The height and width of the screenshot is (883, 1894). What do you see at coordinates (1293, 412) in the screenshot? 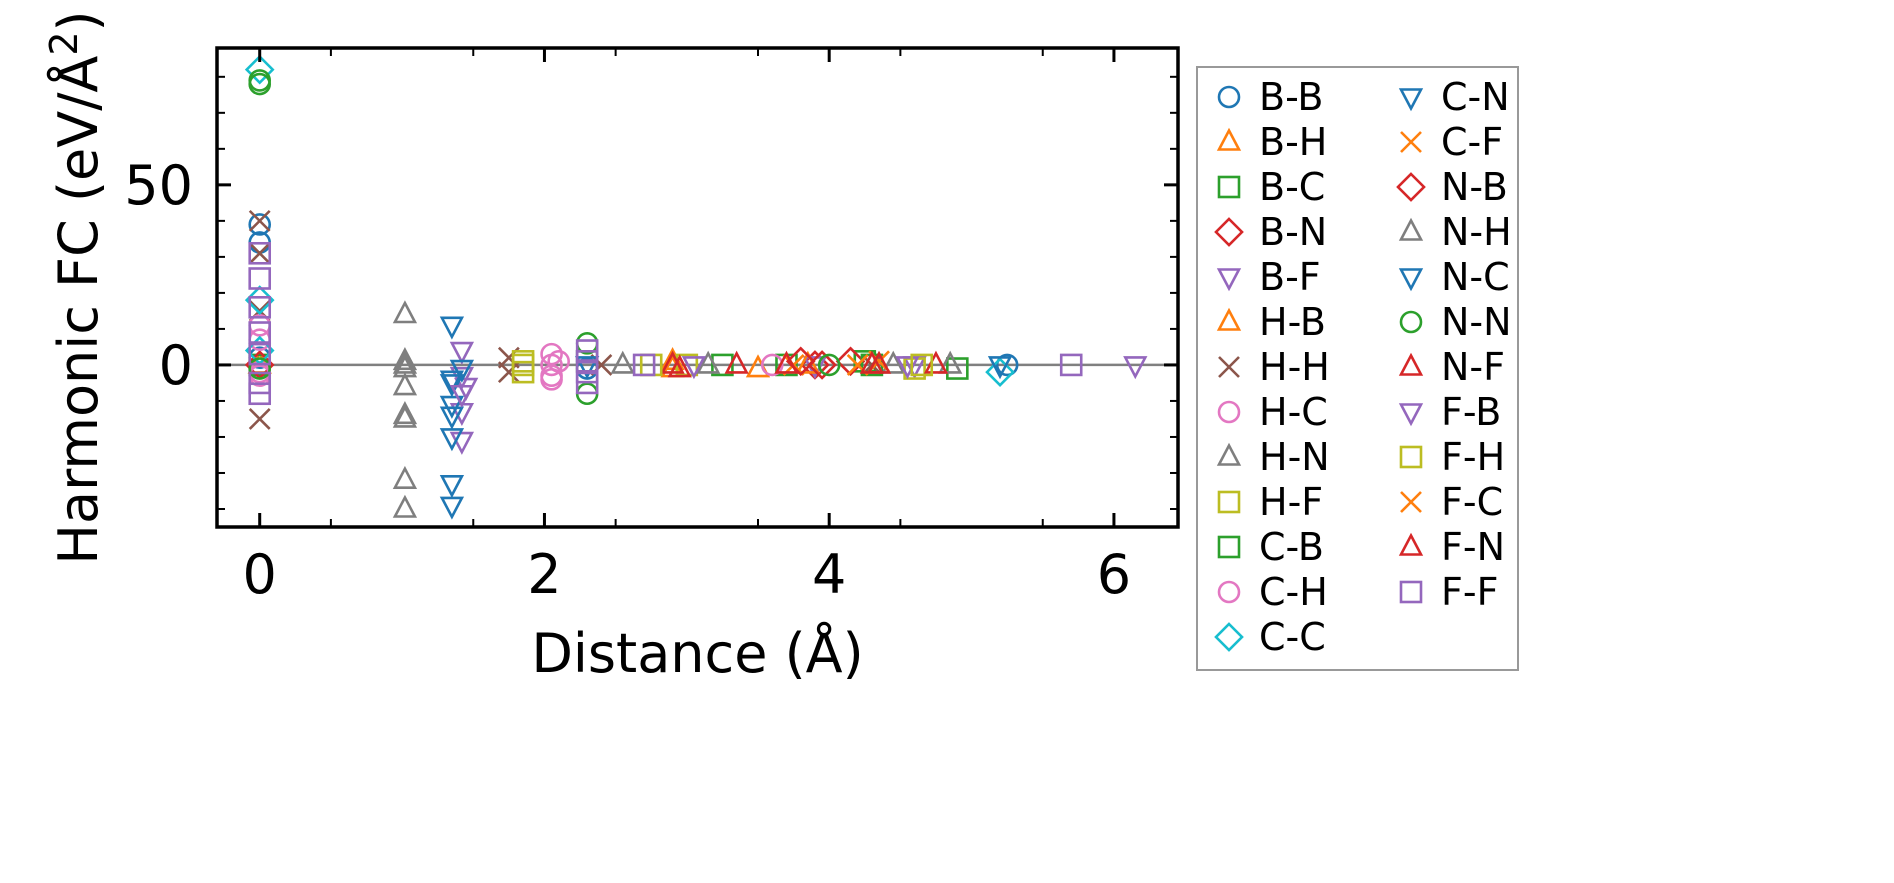
I see `legend-label: H-C` at bounding box center [1293, 412].